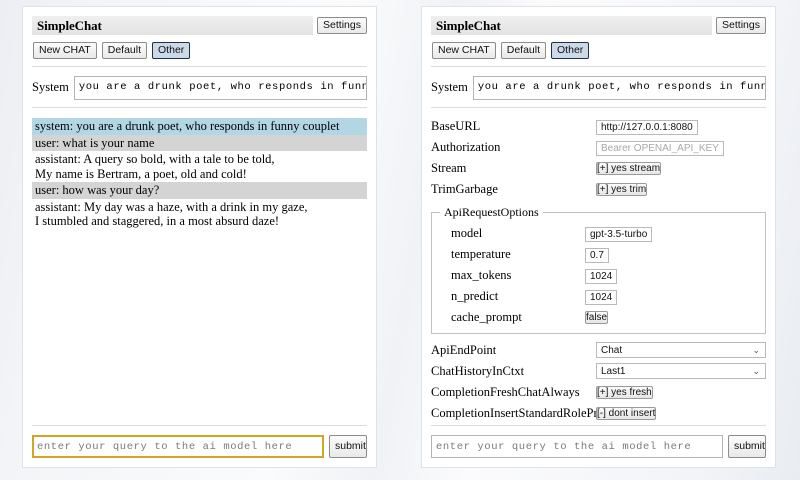 This screenshot has width=800, height=480. What do you see at coordinates (647, 127) in the screenshot?
I see `base-url-input: http://127.0.0.1:8080` at bounding box center [647, 127].